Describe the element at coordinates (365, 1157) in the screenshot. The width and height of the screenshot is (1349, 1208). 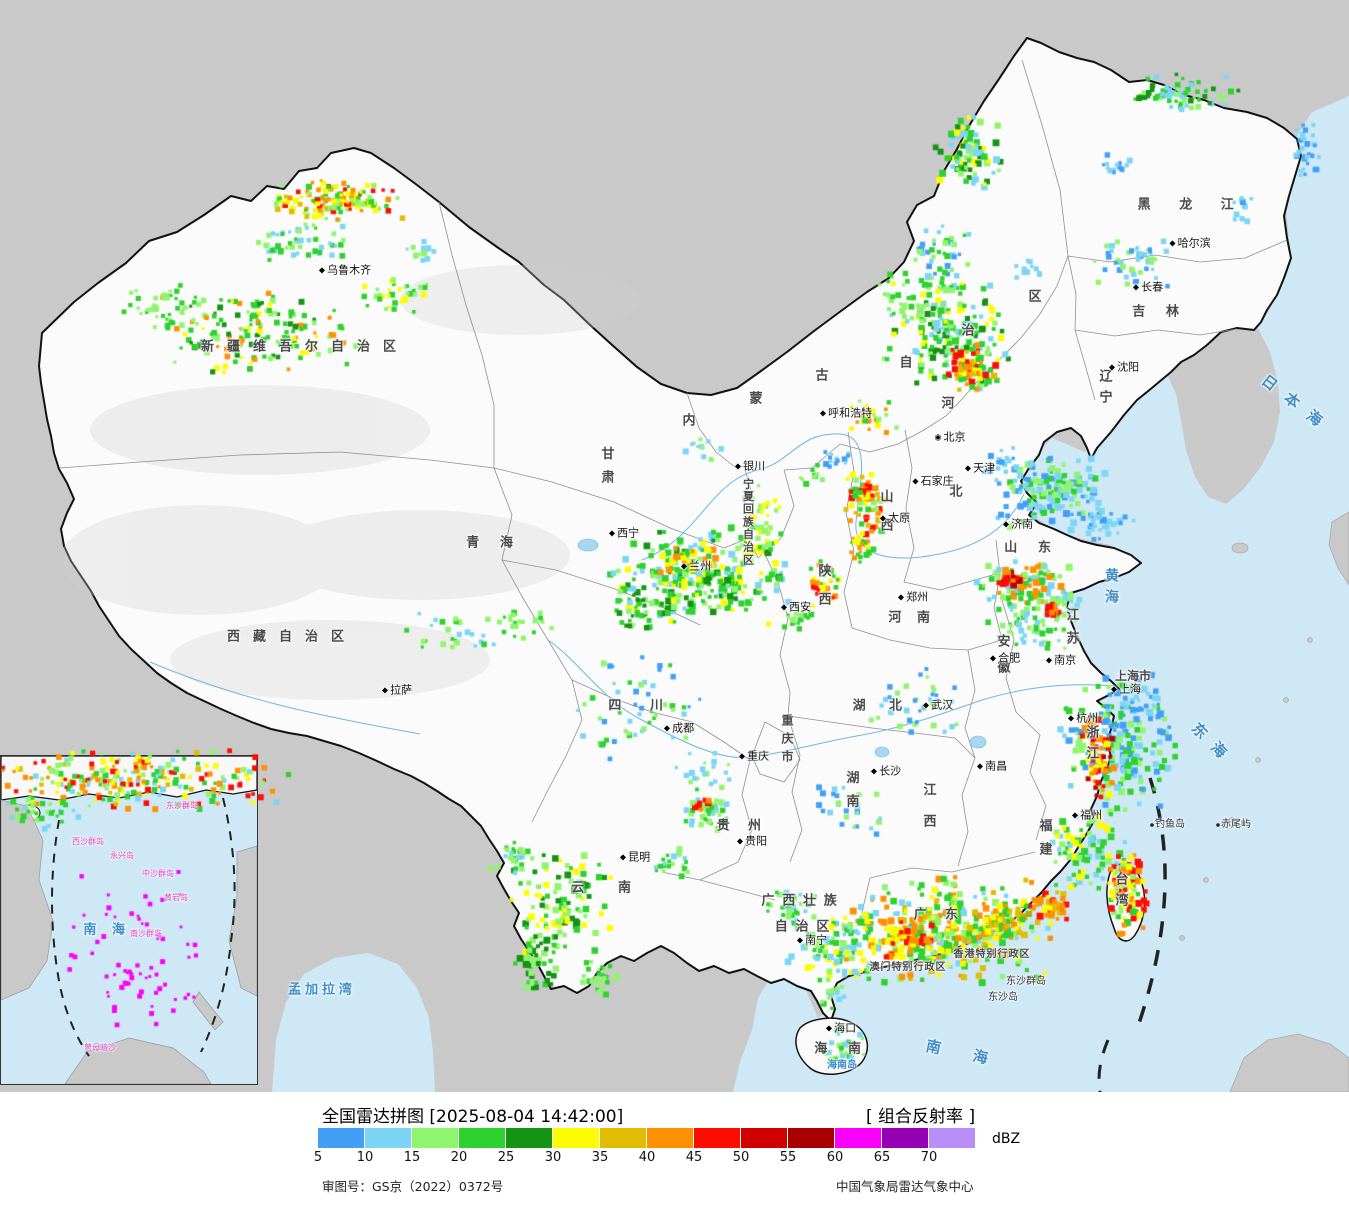
I see `tick-label: 10` at that location.